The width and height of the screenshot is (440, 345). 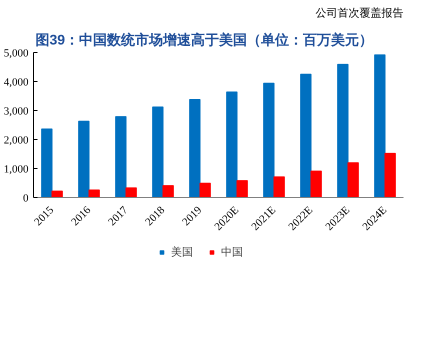 I want to click on y-tick-label: 5,000, so click(x=16, y=54).